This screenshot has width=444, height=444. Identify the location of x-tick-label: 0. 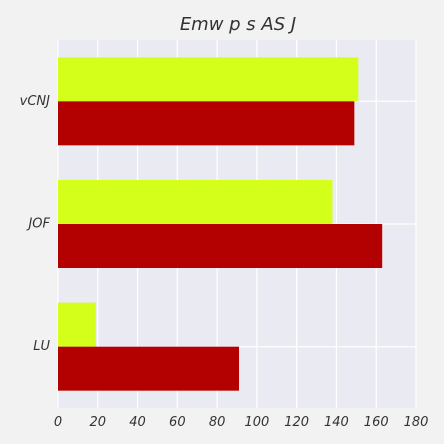
(58, 422).